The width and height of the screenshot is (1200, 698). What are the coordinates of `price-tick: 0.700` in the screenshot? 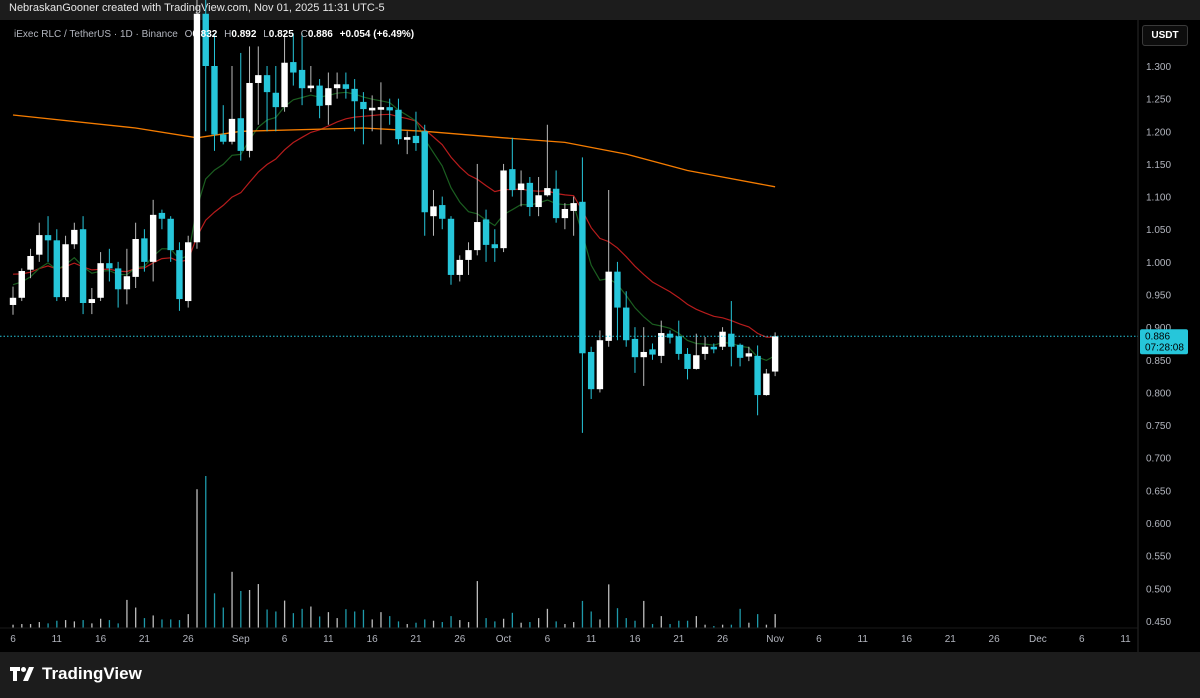 It's located at (1158, 459).